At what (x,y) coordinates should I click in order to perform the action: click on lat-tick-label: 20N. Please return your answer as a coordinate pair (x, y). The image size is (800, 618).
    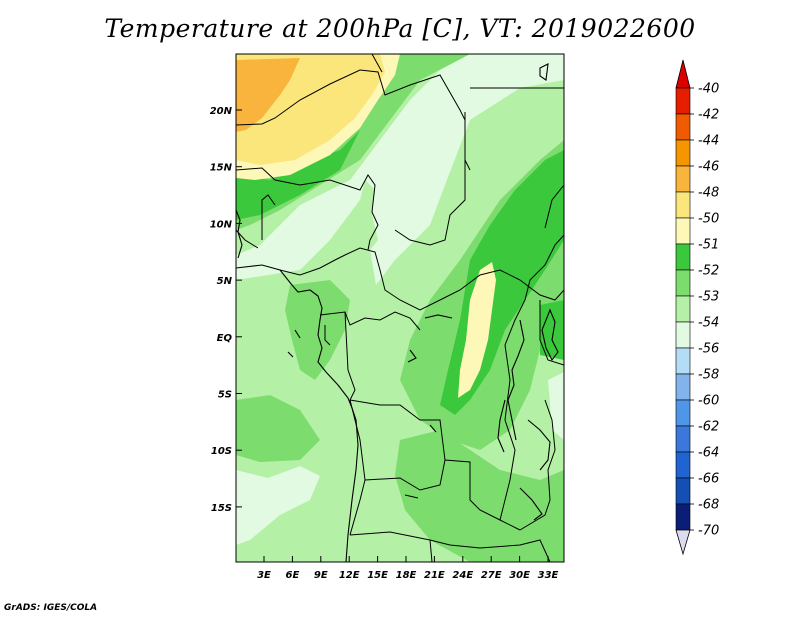
    Looking at the image, I should click on (221, 111).